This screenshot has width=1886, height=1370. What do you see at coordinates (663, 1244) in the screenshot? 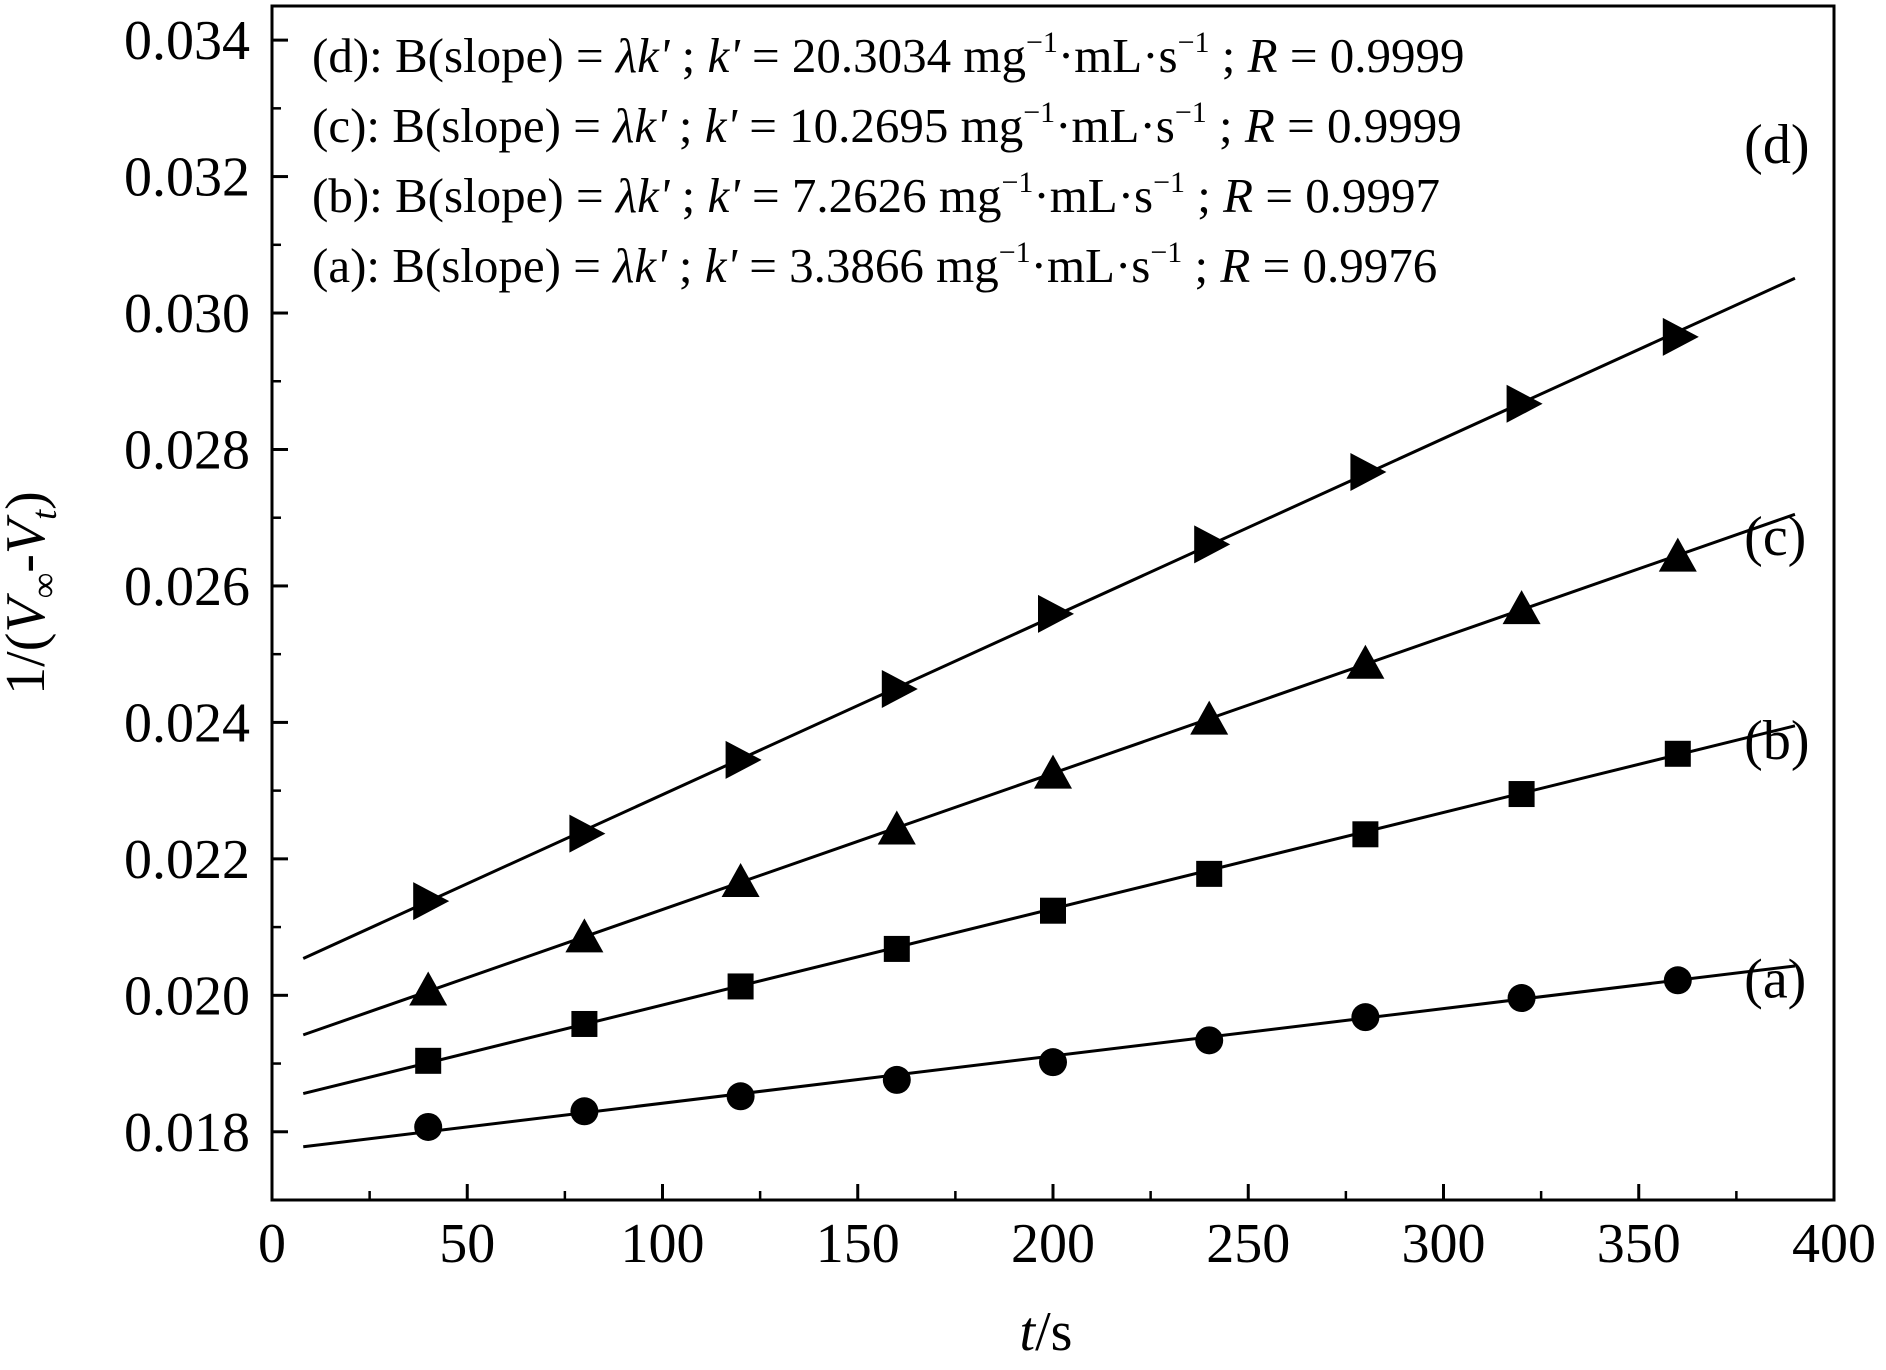
I see `x-tick-label: 100` at bounding box center [663, 1244].